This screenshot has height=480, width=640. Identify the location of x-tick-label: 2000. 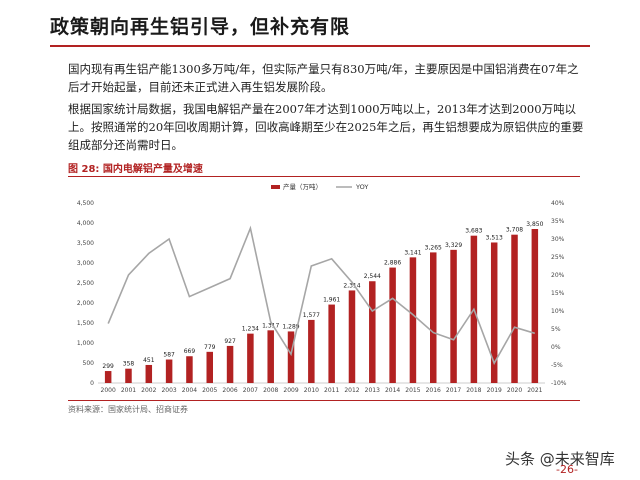
(108, 390).